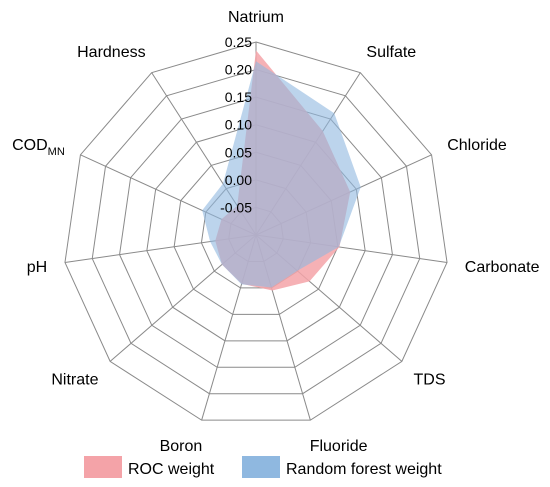 Image resolution: width=550 pixels, height=487 pixels. What do you see at coordinates (238, 42) in the screenshot?
I see `tick-label: 0.25` at bounding box center [238, 42].